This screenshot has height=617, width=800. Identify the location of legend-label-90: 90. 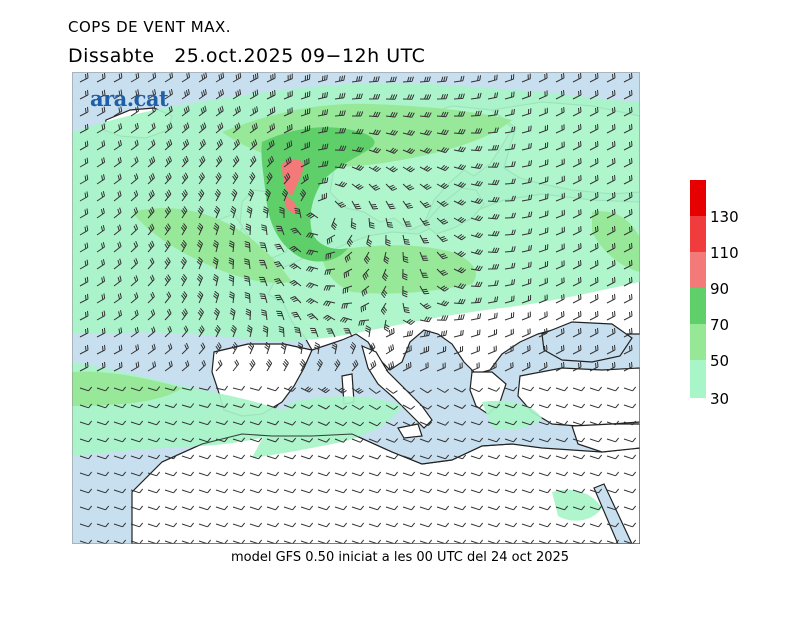
(720, 289).